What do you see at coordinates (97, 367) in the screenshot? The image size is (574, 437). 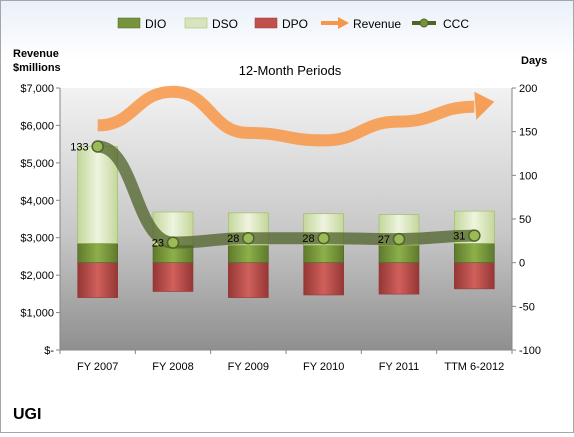 I see `x-tick-label: FY 2007` at bounding box center [97, 367].